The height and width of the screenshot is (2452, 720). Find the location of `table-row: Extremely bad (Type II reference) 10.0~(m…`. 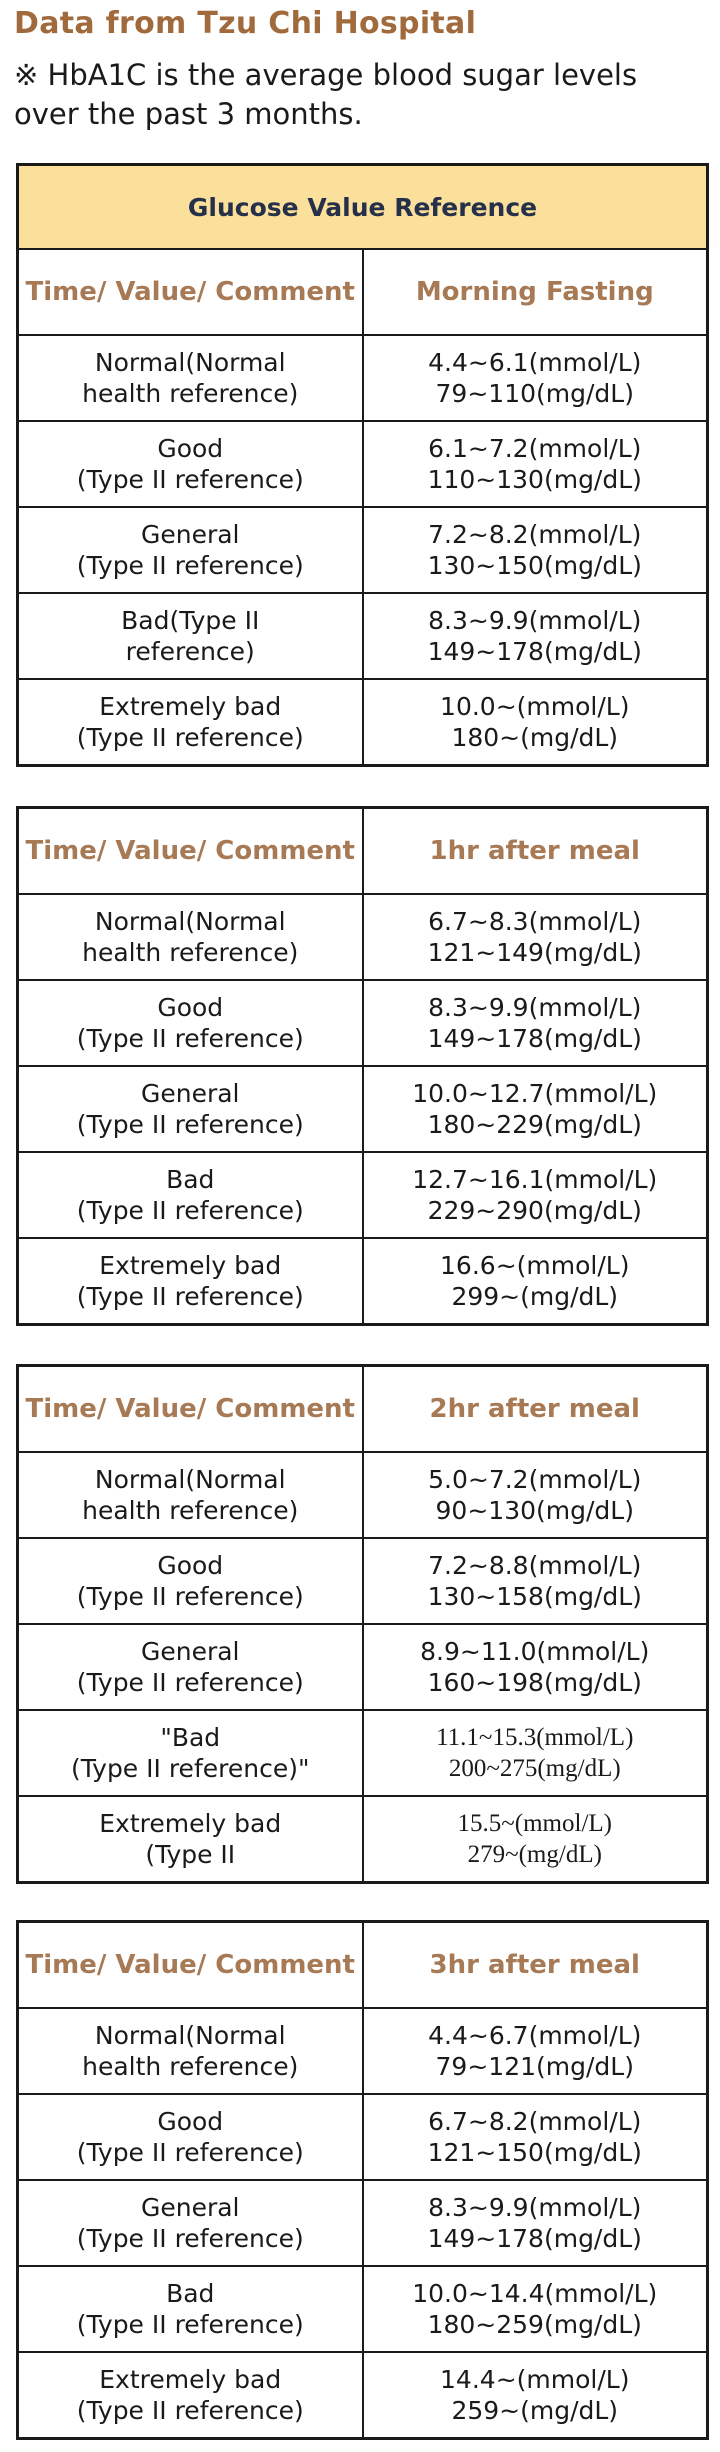

table-row: Extremely bad (Type II reference) 10.0~(m… is located at coordinates (362, 722).